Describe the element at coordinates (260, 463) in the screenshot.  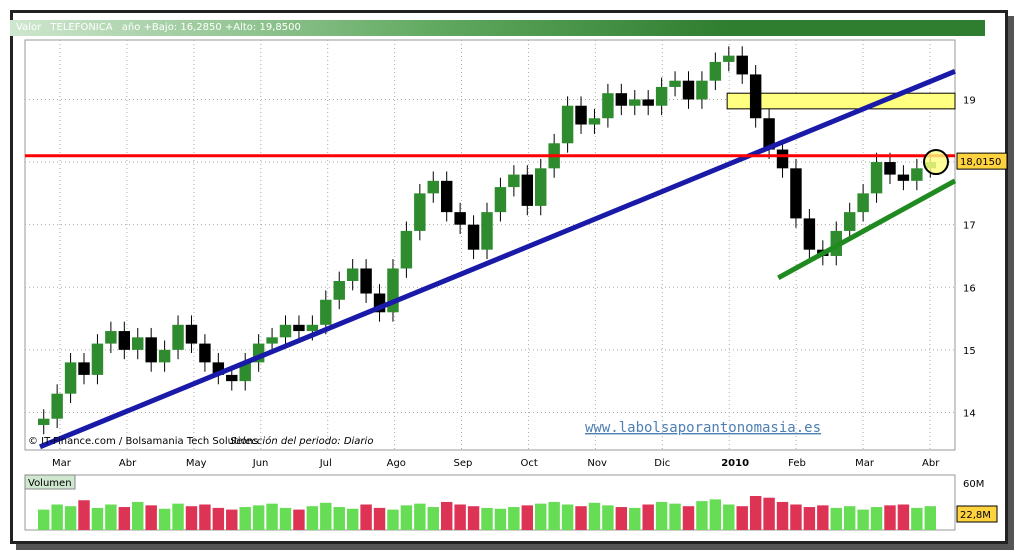
I see `x-tick-label: Jun` at that location.